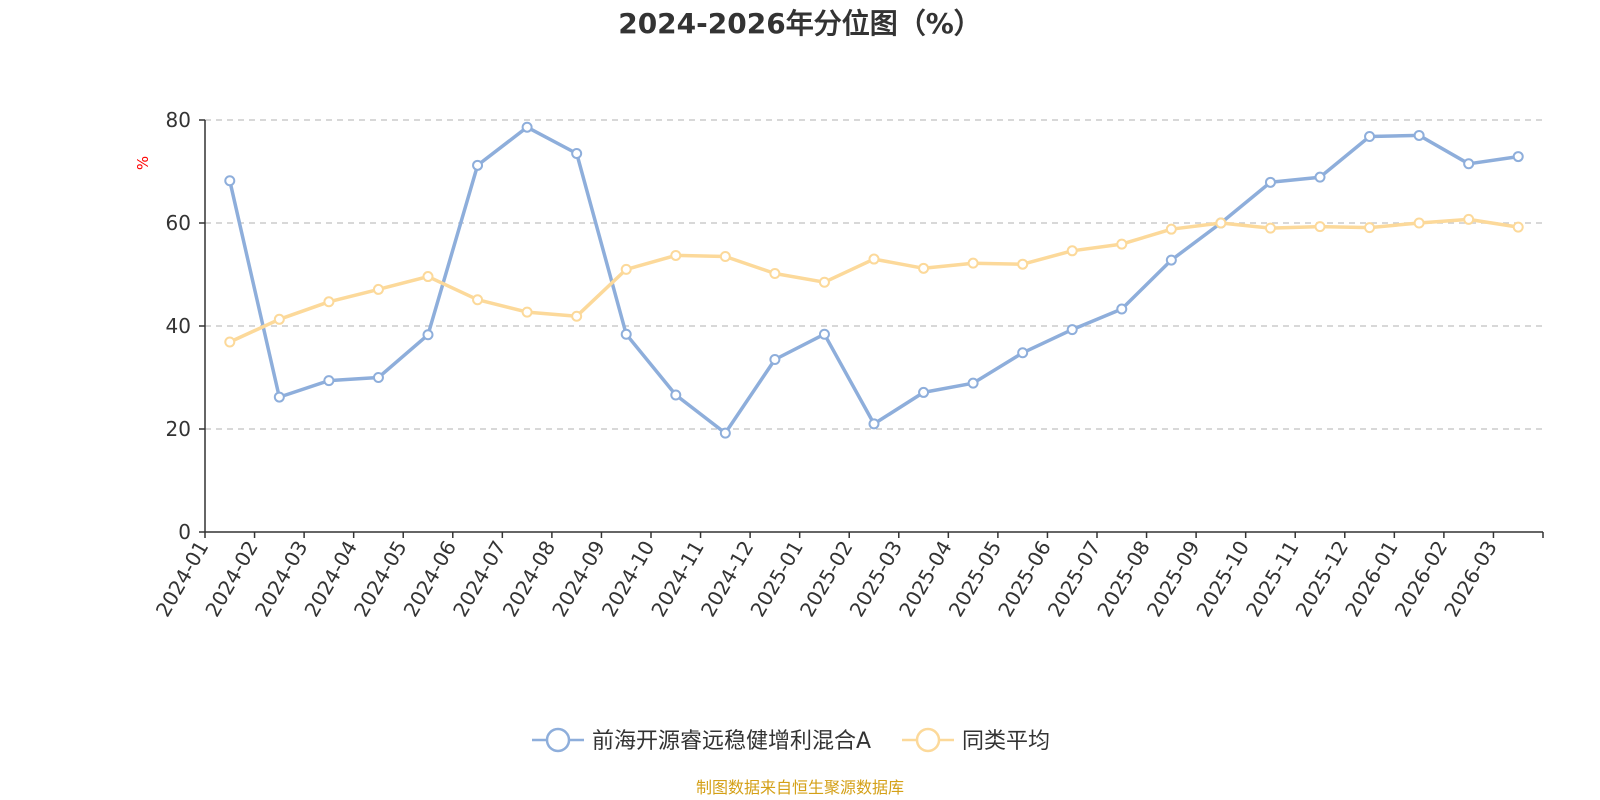 Image resolution: width=1600 pixels, height=800 pixels. I want to click on y-axis-unit-label: %, so click(143, 163).